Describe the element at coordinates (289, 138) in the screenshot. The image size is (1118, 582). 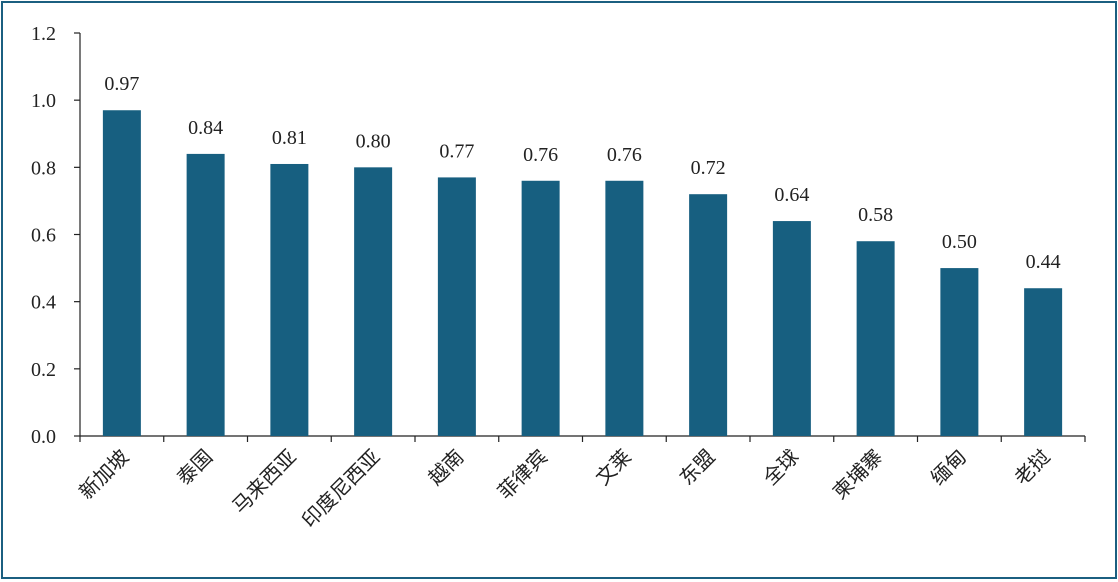
I see `data-label: 0.81` at that location.